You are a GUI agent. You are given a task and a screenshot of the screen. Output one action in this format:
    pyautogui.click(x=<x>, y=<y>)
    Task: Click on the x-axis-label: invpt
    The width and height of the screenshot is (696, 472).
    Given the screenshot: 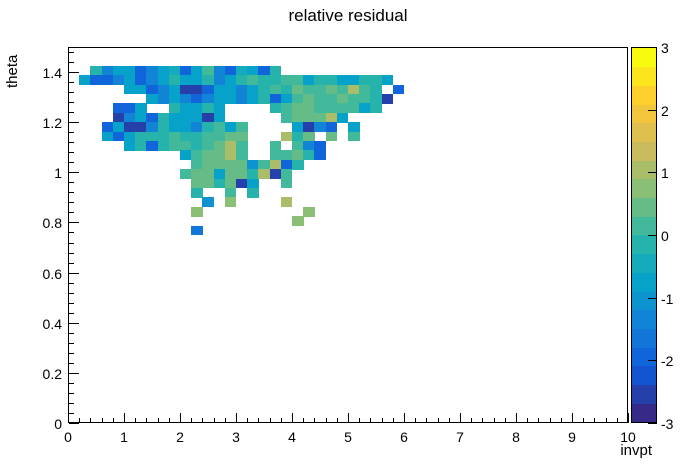 What is the action you would take?
    pyautogui.click(x=636, y=450)
    